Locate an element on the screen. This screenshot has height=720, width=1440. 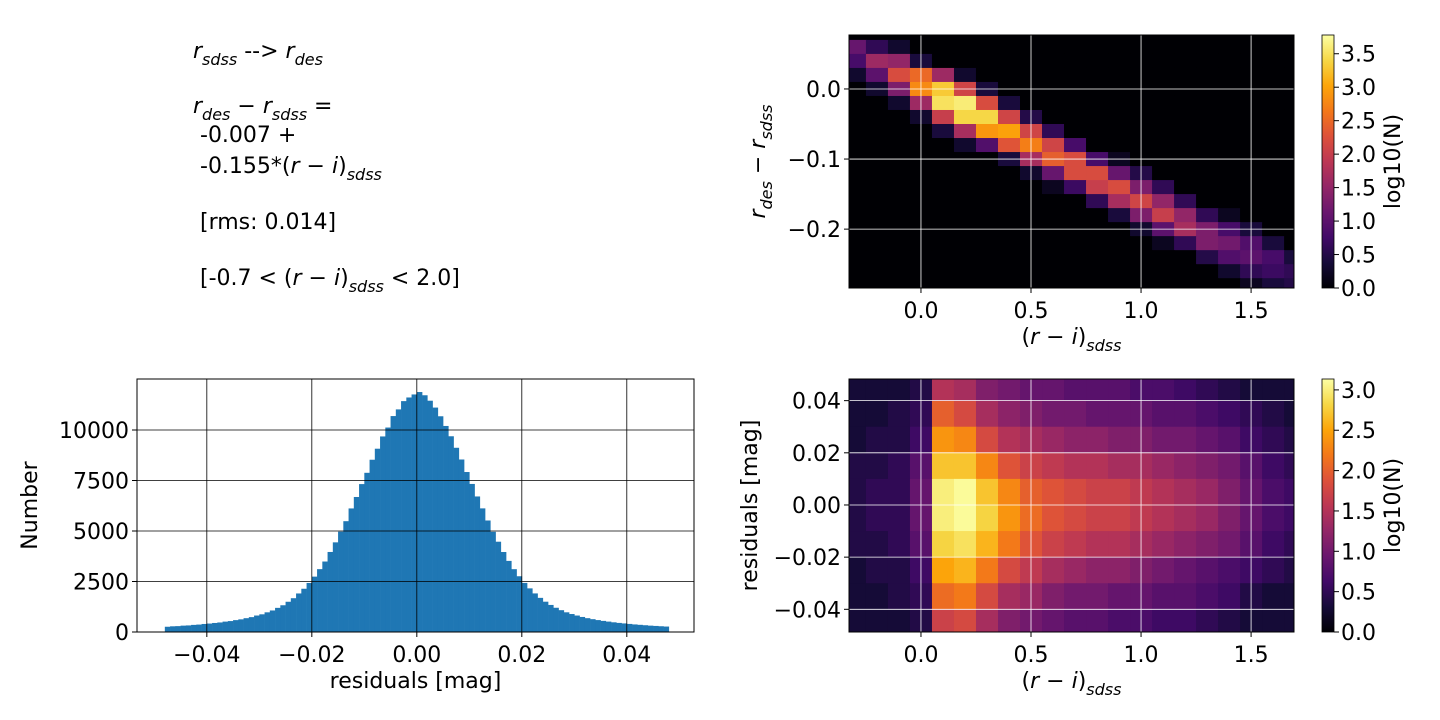
y-tick-label: 0.02 is located at coordinates (816, 454).